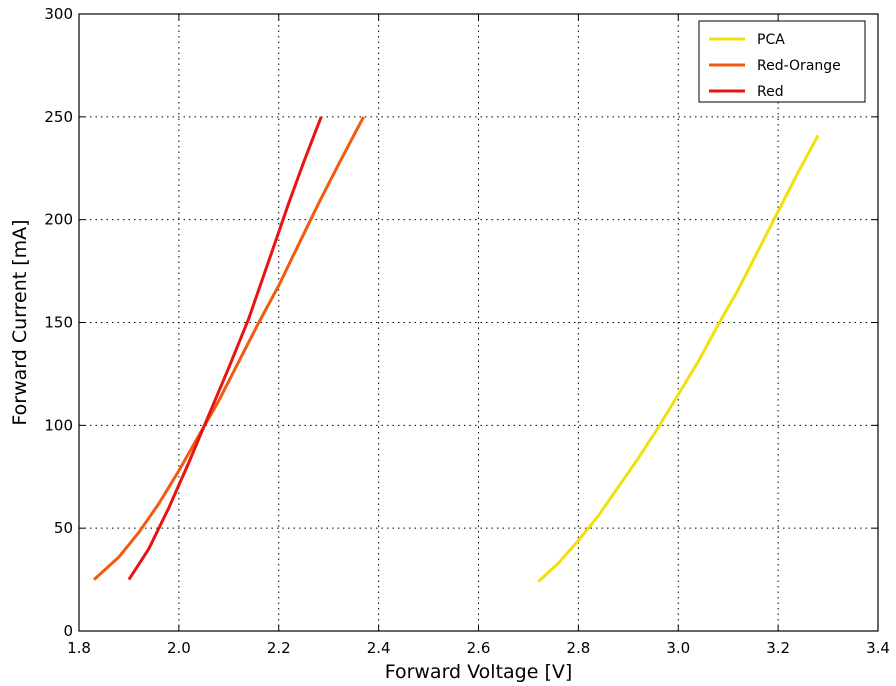 This screenshot has height=686, width=896. Describe the element at coordinates (878, 648) in the screenshot. I see `x-tick-label: 3.4` at that location.